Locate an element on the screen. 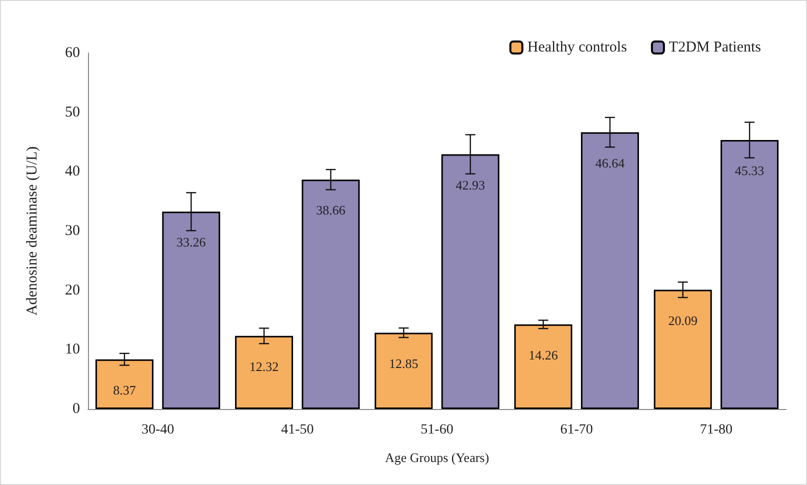 The width and height of the screenshot is (807, 485). data-label: 12.32 is located at coordinates (264, 366).